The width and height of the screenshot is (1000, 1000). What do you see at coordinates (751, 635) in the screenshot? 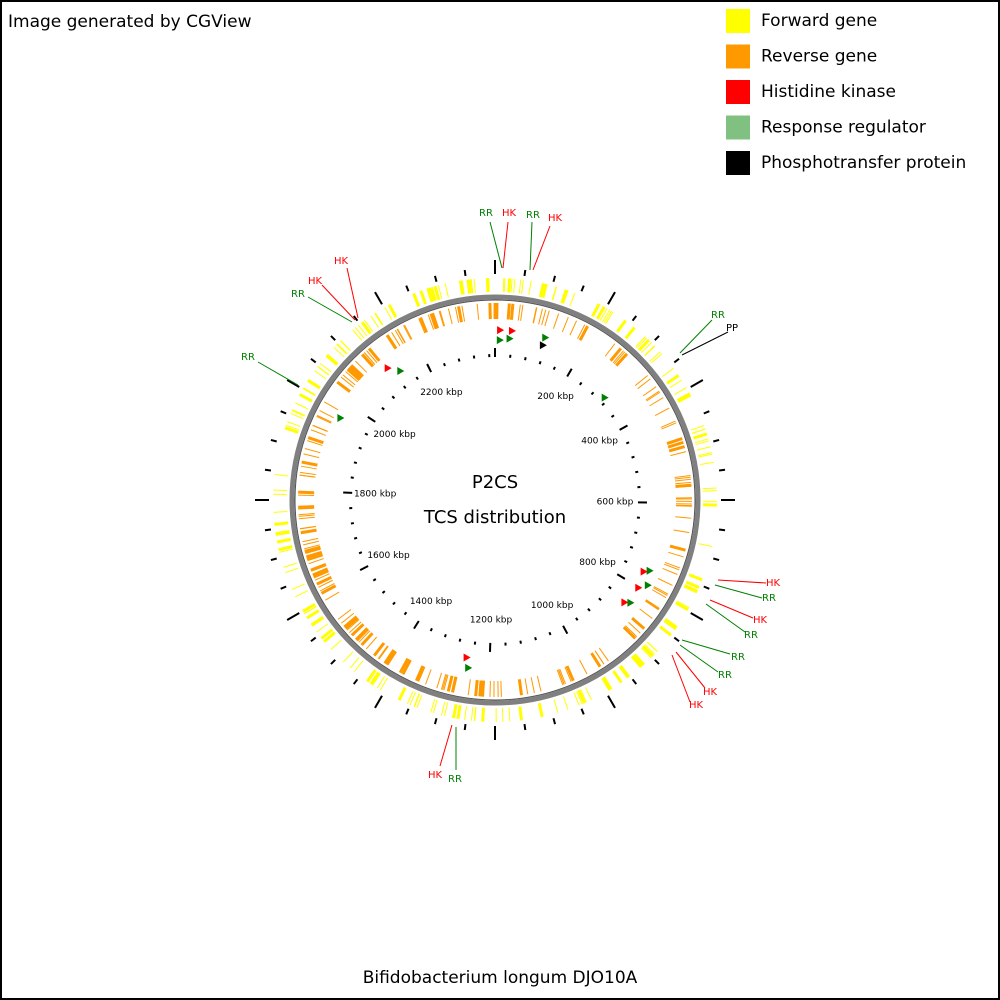
I see `callout-label: RR` at bounding box center [751, 635].